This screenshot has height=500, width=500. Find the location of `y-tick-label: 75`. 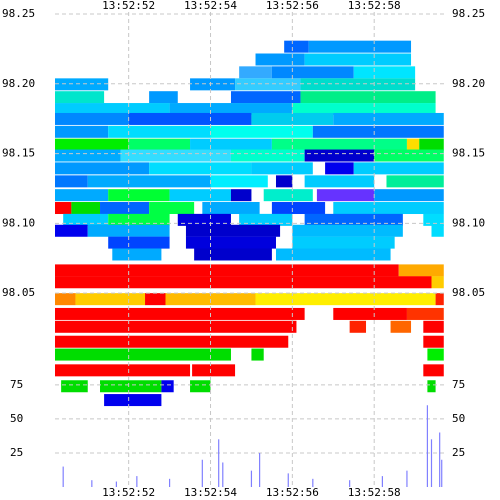

y-tick-label: 75 is located at coordinates (16, 384).